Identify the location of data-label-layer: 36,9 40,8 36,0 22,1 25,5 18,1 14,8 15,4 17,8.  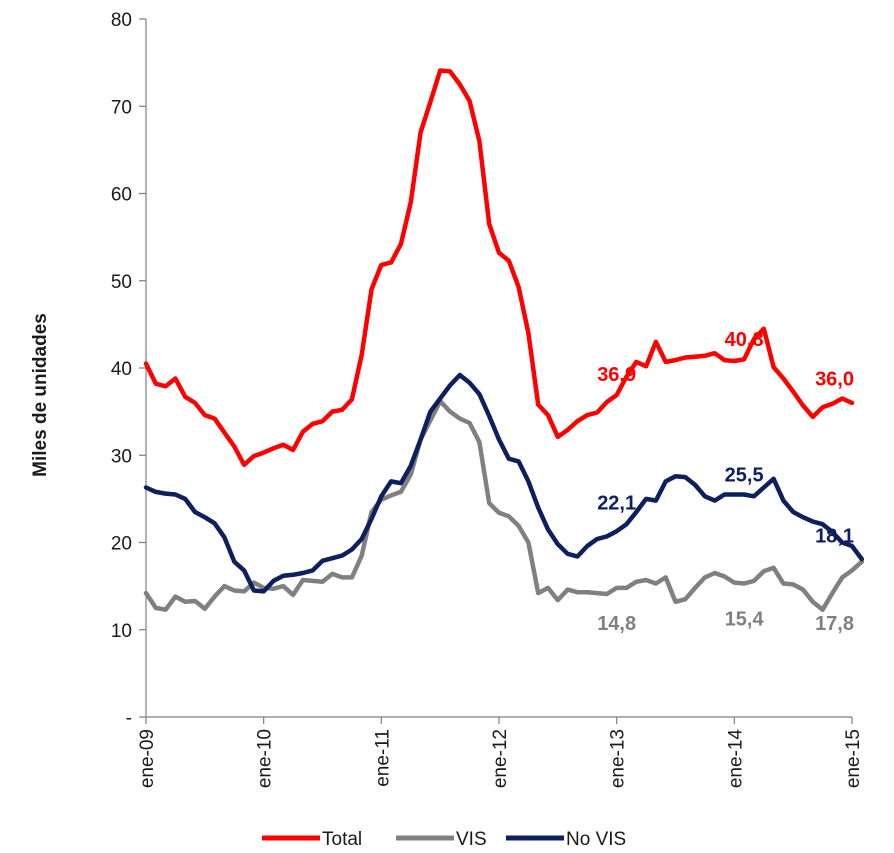
(725, 482).